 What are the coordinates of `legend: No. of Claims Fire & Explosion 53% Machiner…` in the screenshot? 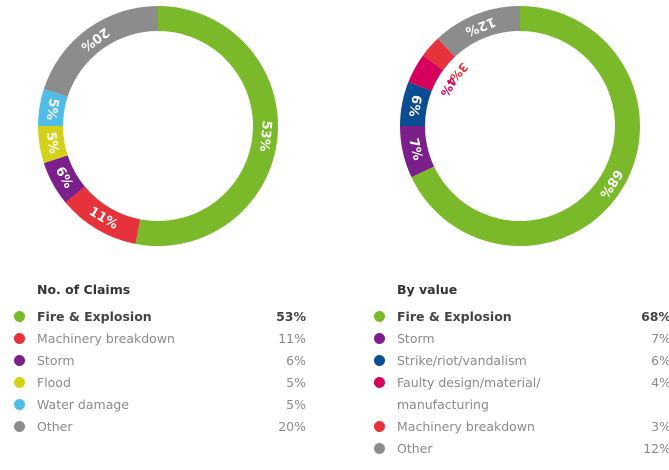 It's located at (158, 360).